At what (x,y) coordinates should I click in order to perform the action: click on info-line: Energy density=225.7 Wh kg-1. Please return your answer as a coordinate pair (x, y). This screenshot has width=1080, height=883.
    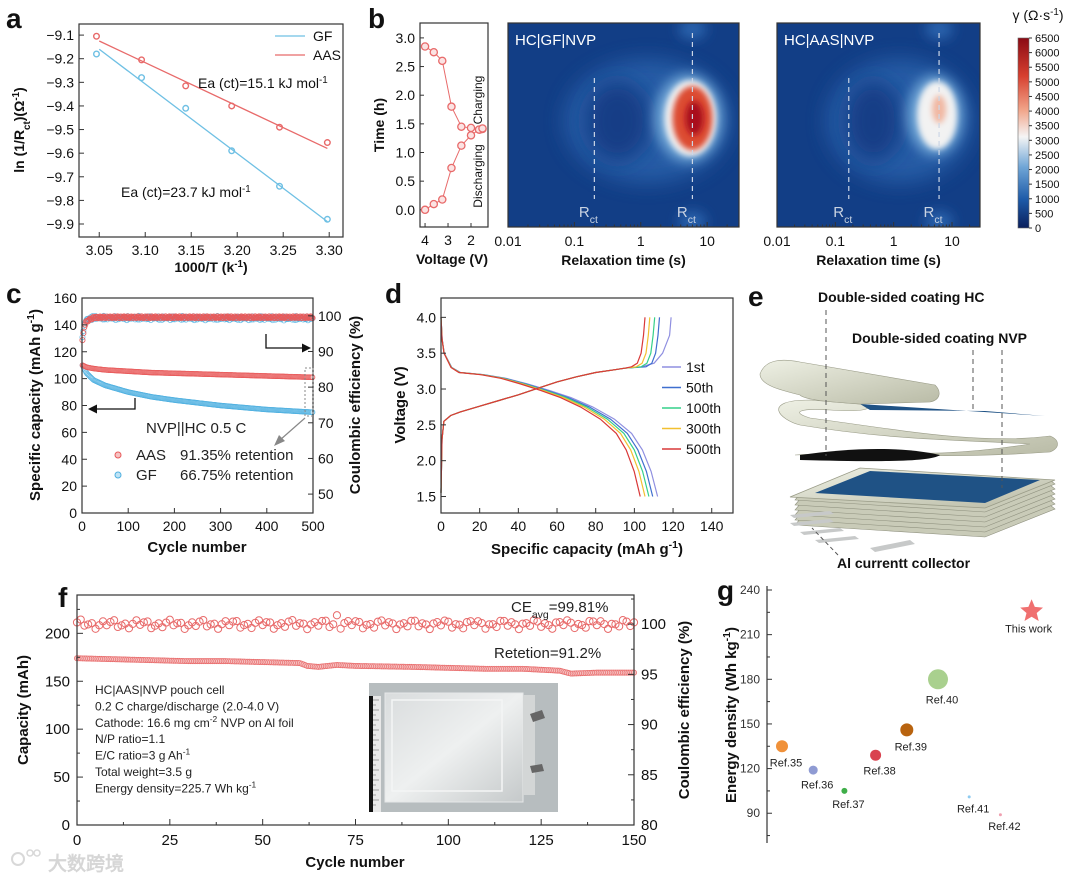
    Looking at the image, I should click on (176, 787).